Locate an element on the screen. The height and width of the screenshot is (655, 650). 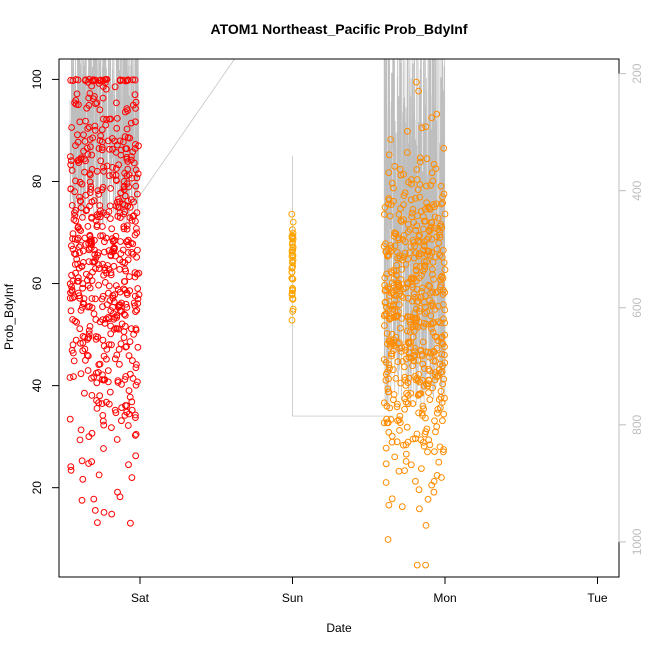
x-tick-label: Mon is located at coordinates (444, 598).